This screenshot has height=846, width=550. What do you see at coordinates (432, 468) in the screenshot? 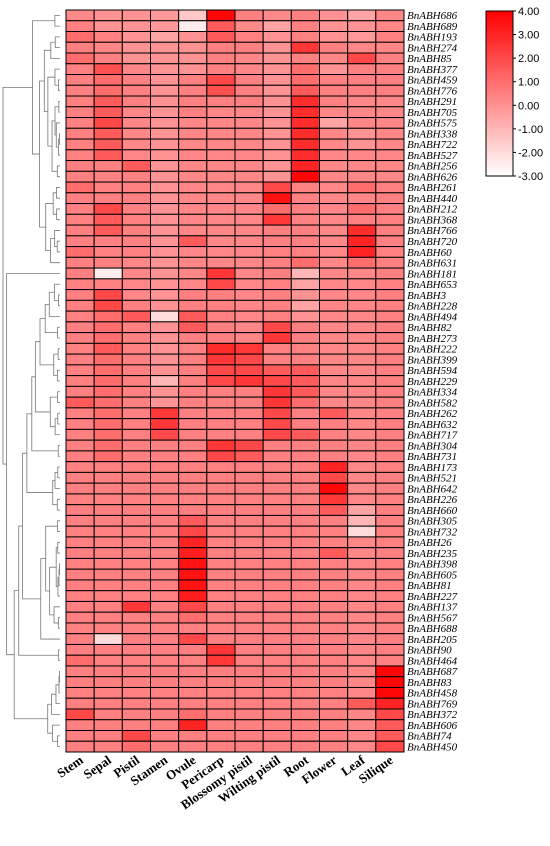
I see `row-label: BnABH173` at bounding box center [432, 468].